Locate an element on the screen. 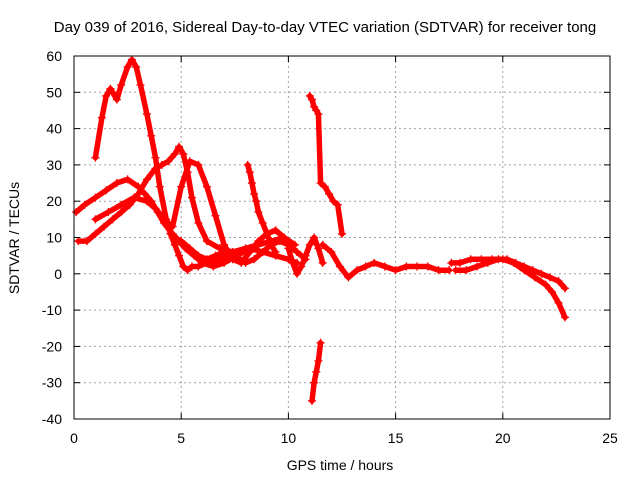 This screenshot has width=640, height=480. y-tick-label: 60 is located at coordinates (54, 56).